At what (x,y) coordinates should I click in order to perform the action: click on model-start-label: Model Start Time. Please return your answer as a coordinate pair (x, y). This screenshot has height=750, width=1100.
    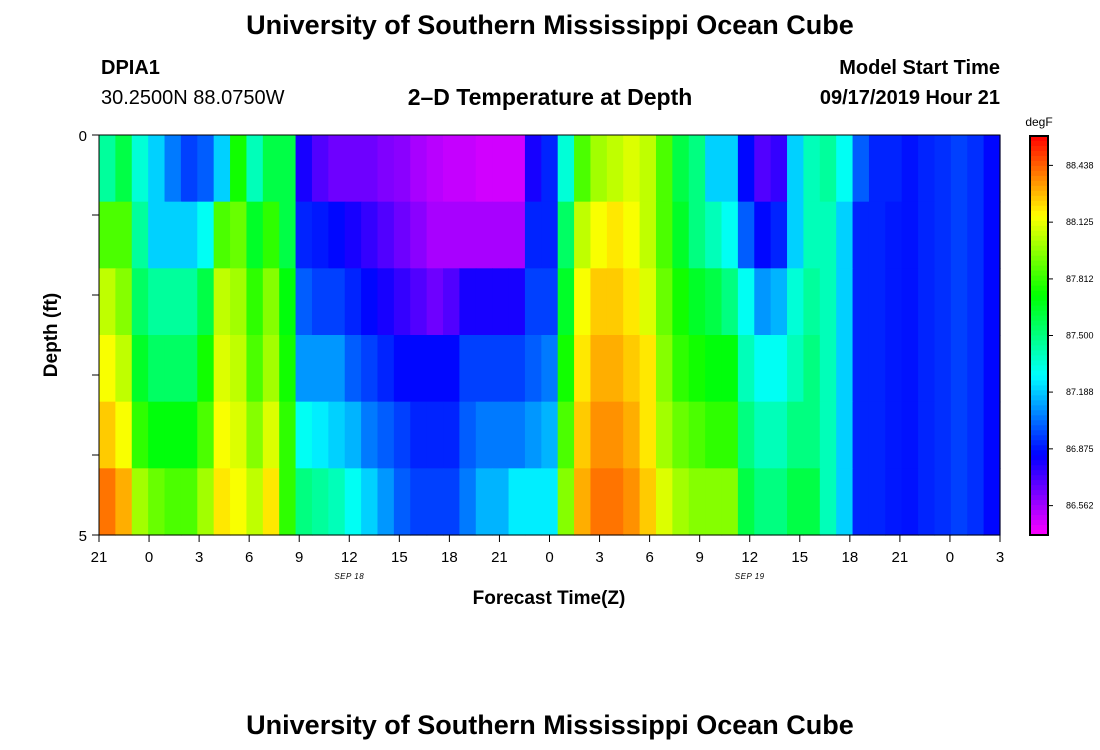
    Looking at the image, I should click on (919, 68).